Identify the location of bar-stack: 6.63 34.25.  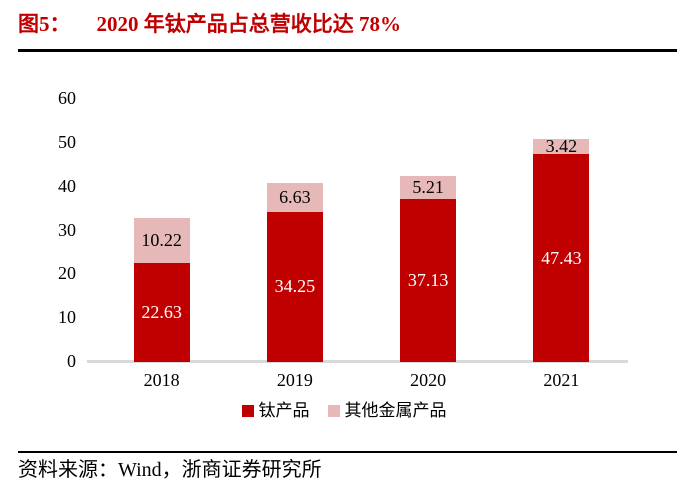
(294, 272).